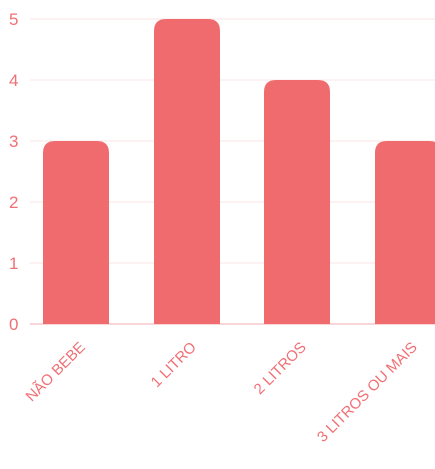 The width and height of the screenshot is (435, 469). I want to click on x-tick-label: 1 LITRO, so click(174, 365).